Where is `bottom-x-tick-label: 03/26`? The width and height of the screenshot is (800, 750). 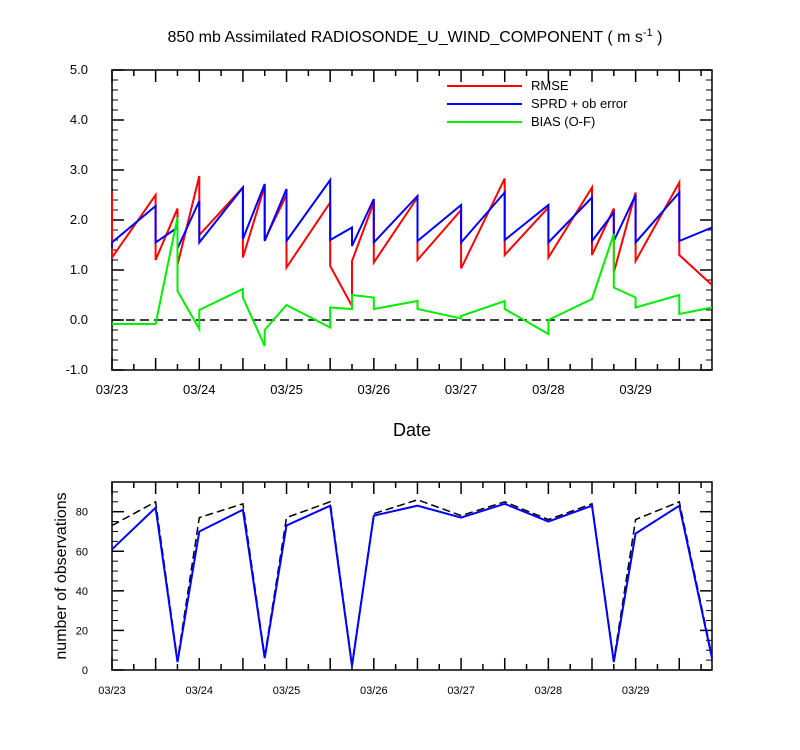
bottom-x-tick-label: 03/26 is located at coordinates (374, 691).